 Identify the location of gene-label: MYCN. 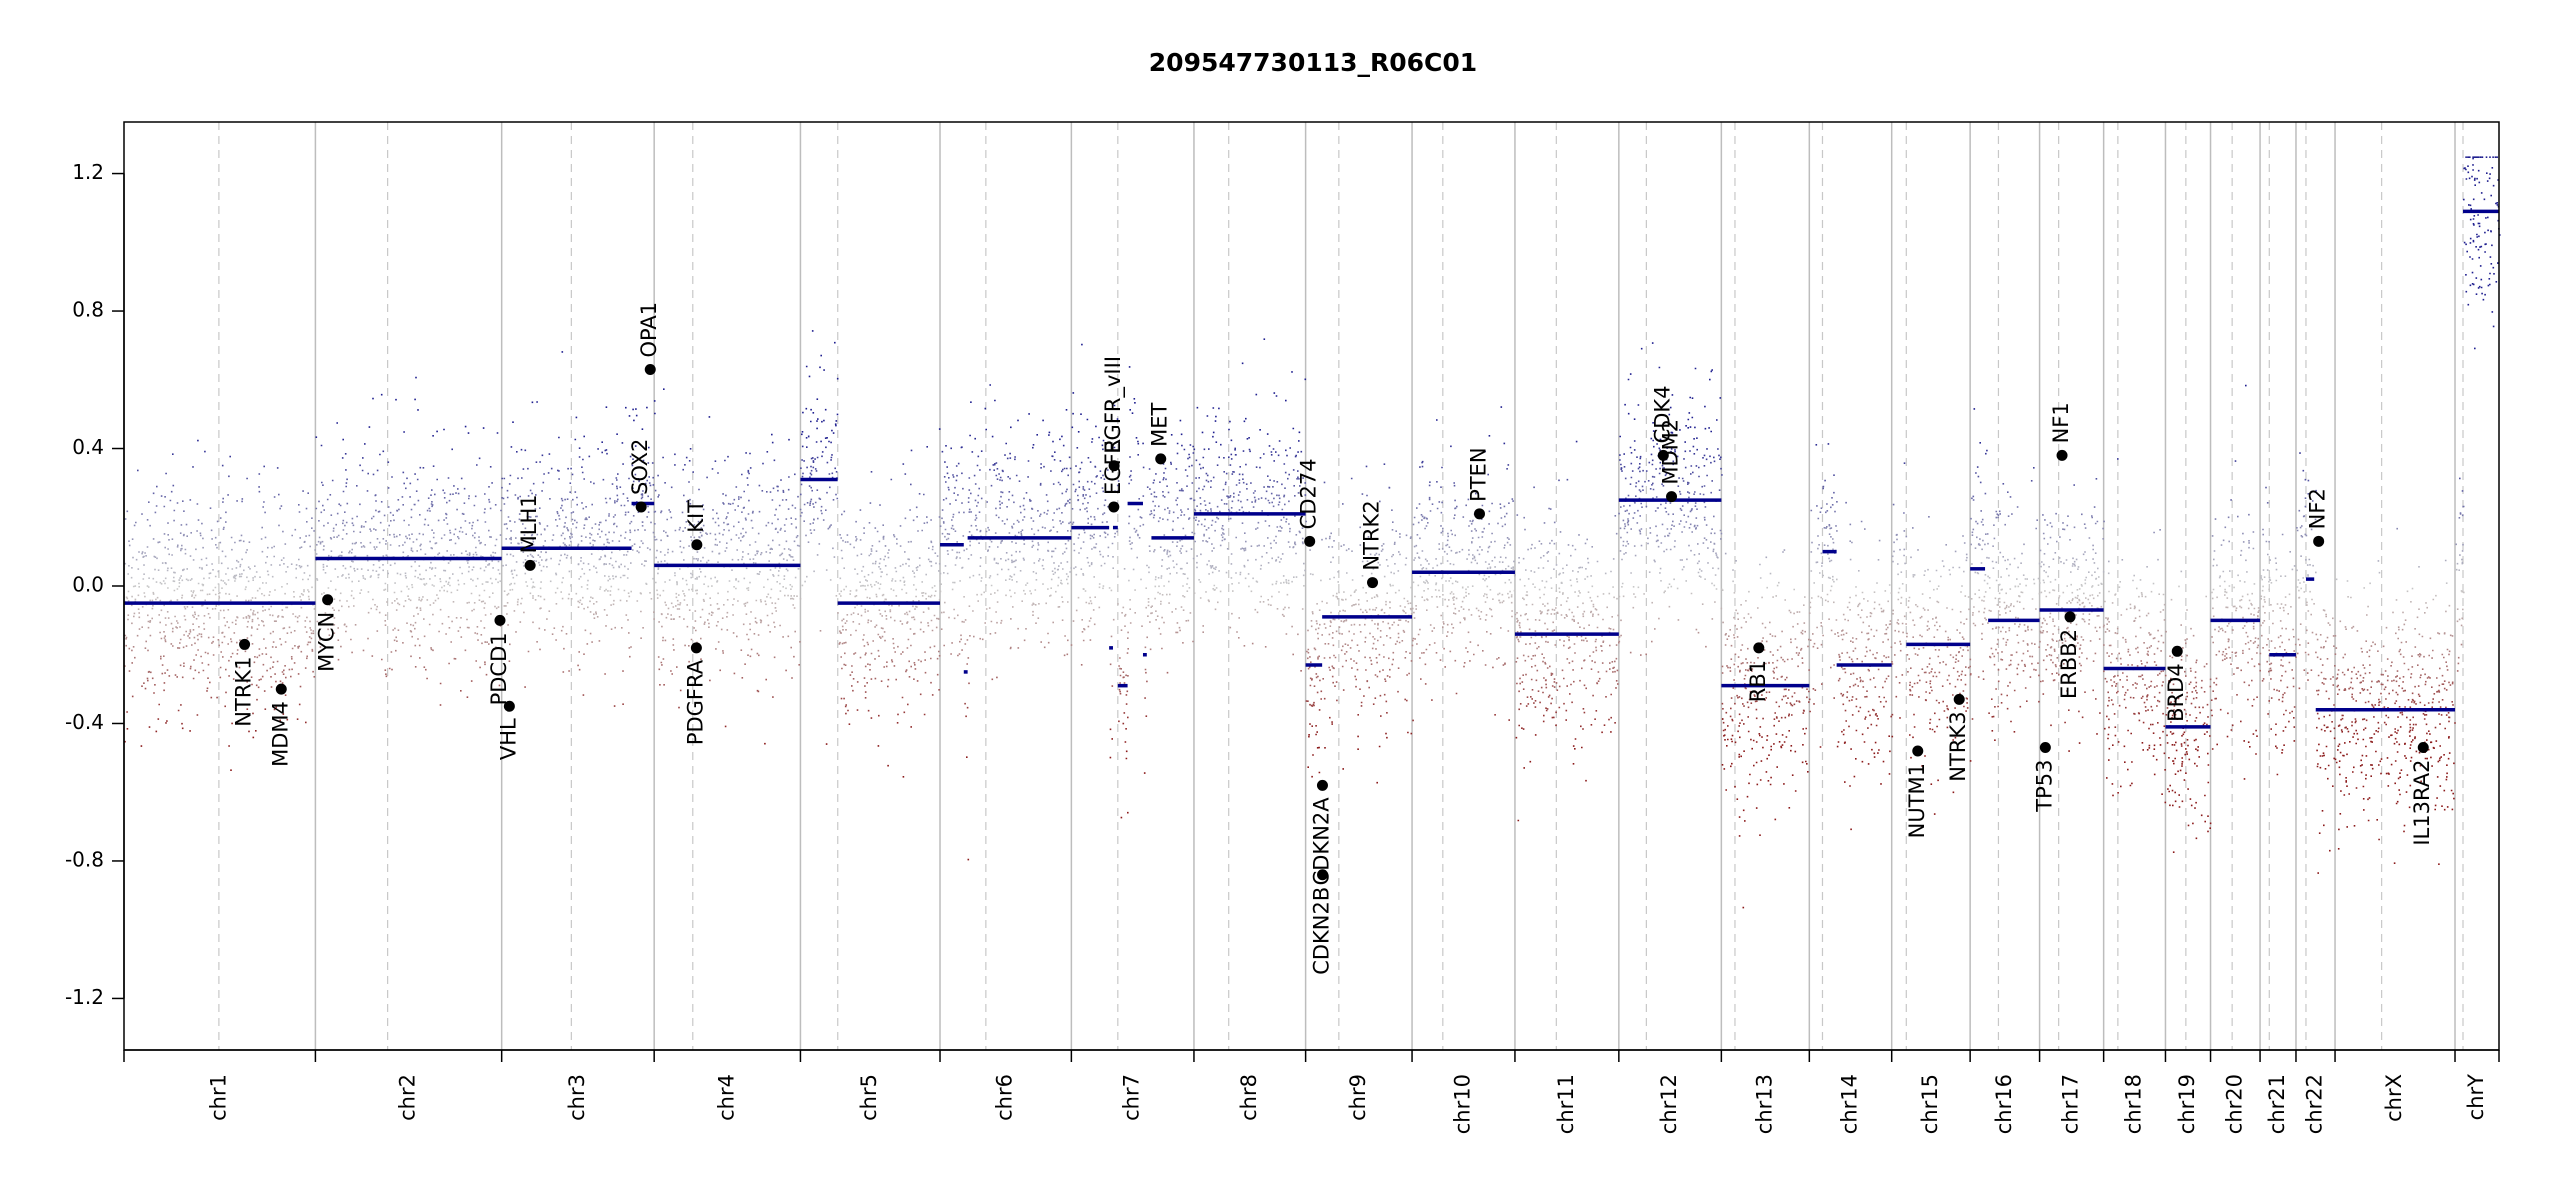
(327, 642).